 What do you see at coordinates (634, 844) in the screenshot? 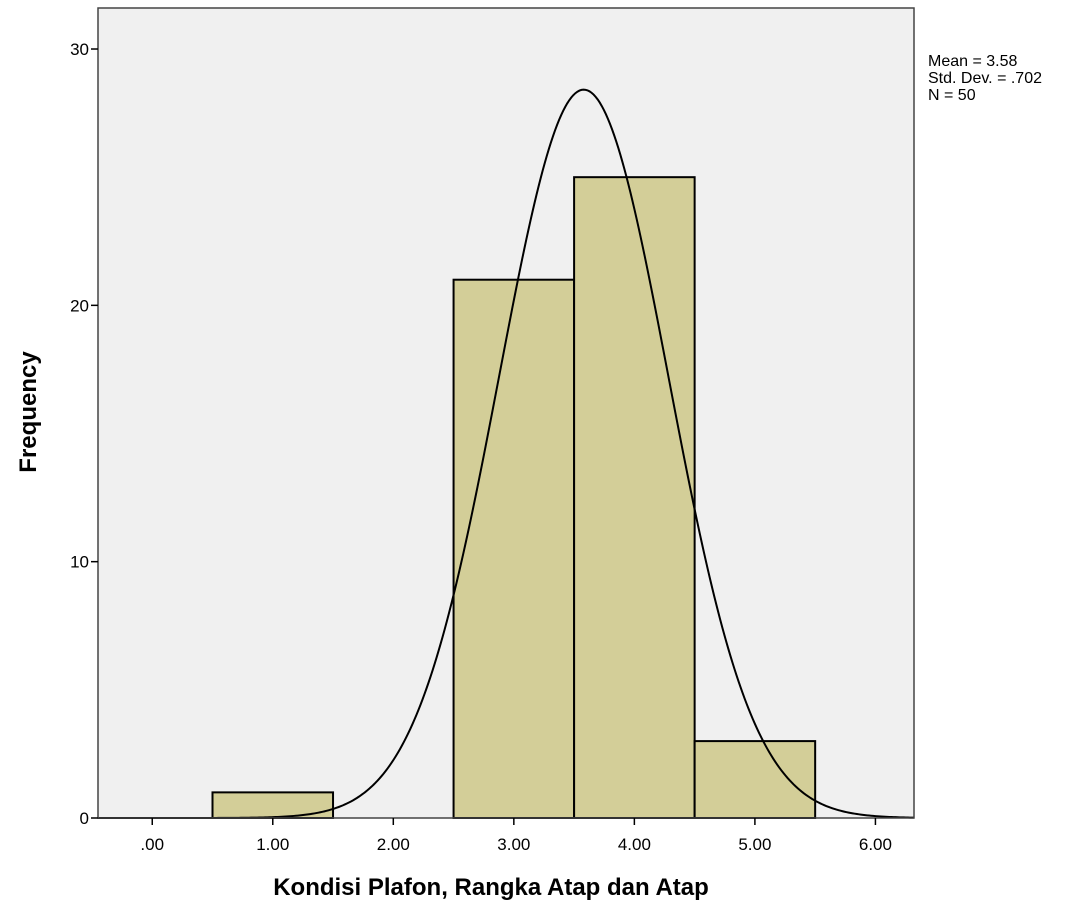
I see `x-tick-label: 4.00` at bounding box center [634, 844].